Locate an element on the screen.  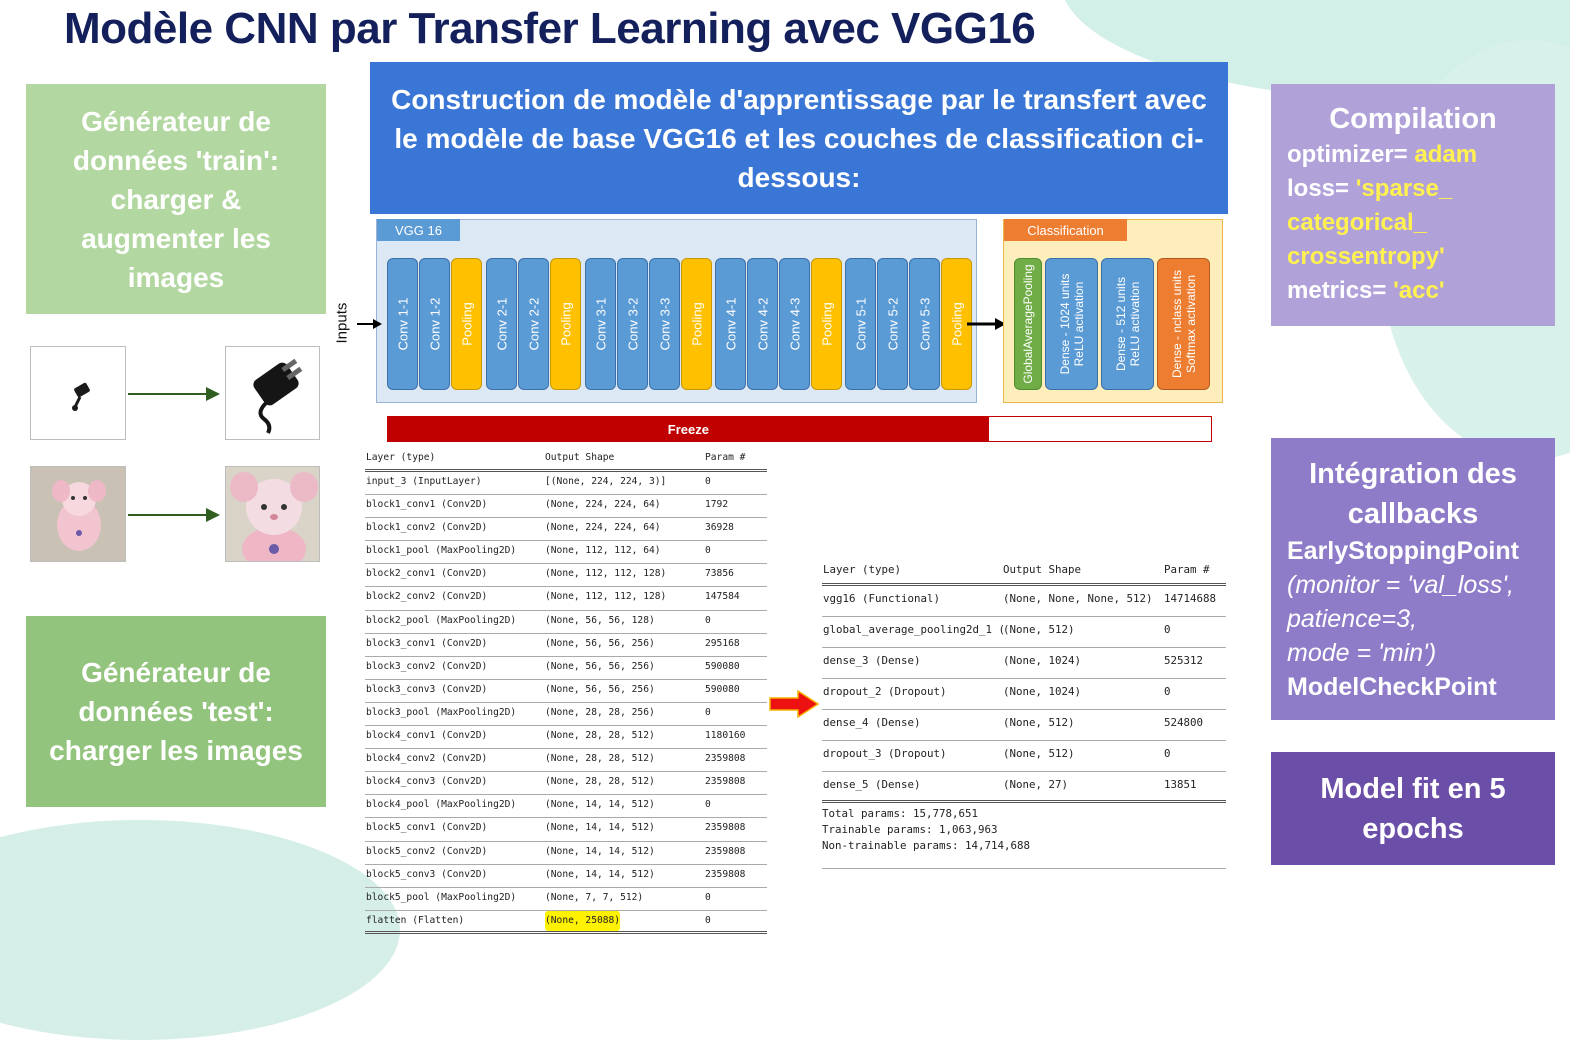
table-cell: (None, 512) is located at coordinates (1039, 629).